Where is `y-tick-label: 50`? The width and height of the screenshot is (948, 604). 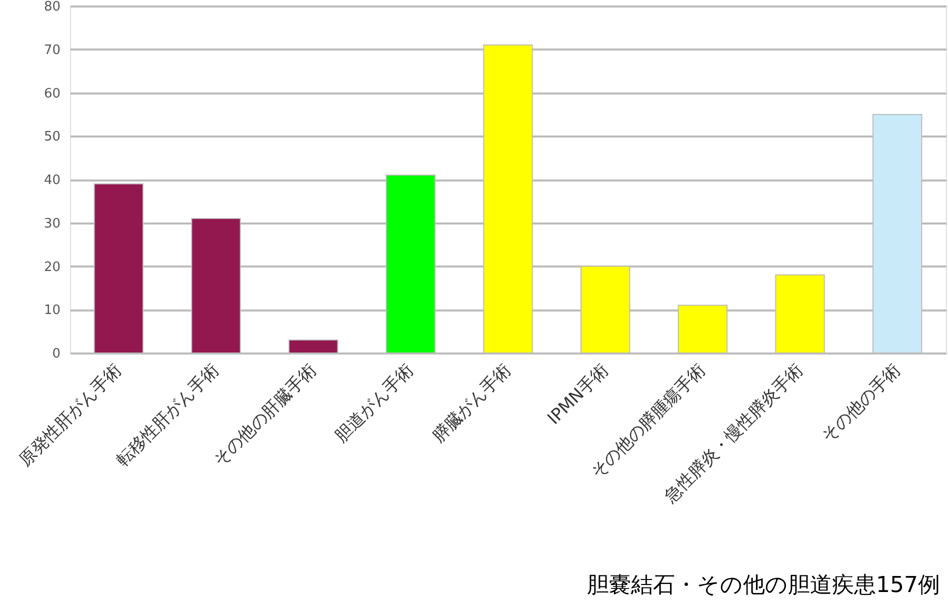 y-tick-label: 50 is located at coordinates (52, 137).